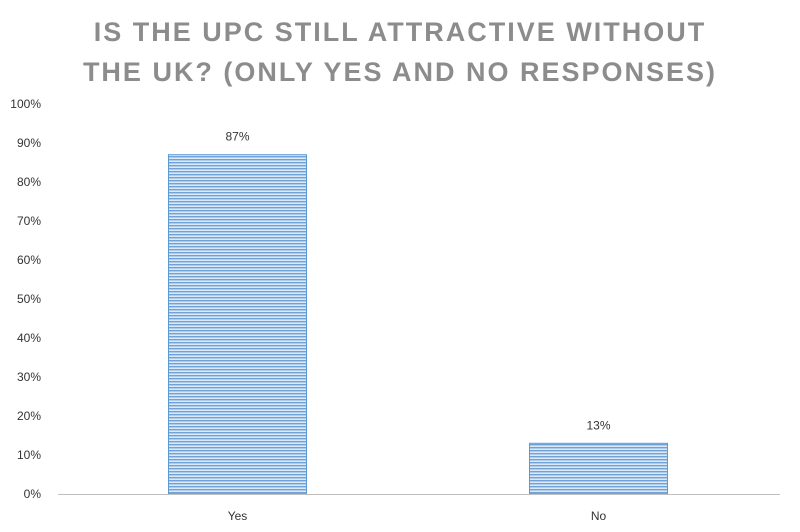  I want to click on x-tick-label: No, so click(599, 516).